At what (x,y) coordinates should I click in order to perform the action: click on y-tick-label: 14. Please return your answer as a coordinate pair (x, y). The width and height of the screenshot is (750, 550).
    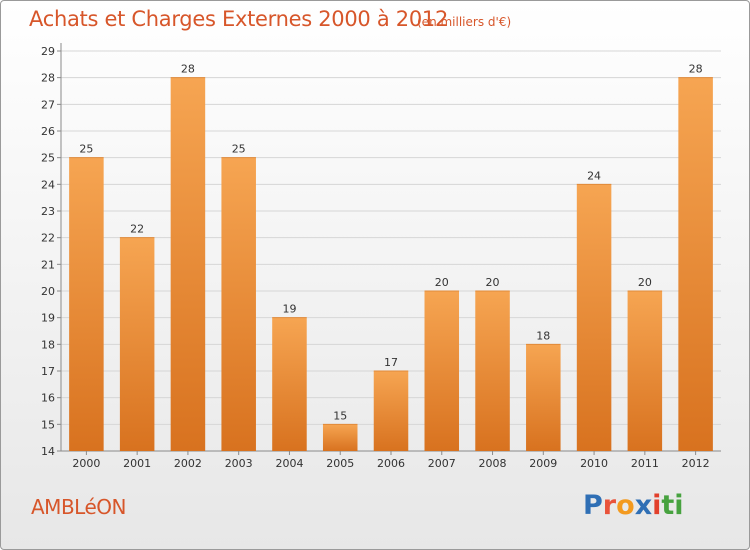
    Looking at the image, I should click on (48, 451).